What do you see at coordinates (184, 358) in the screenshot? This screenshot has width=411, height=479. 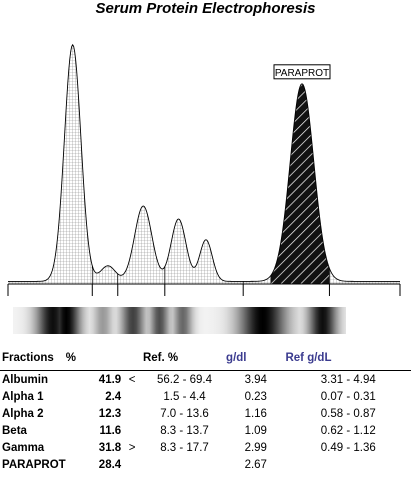 I see `header-ref-pct: Ref. %` at bounding box center [184, 358].